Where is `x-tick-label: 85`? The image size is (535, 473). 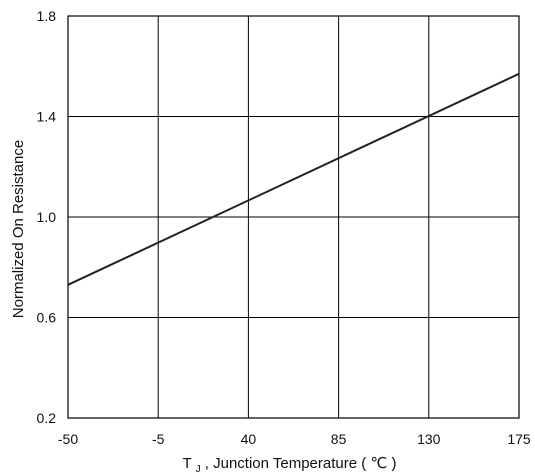
x-tick-label: 85 is located at coordinates (339, 439).